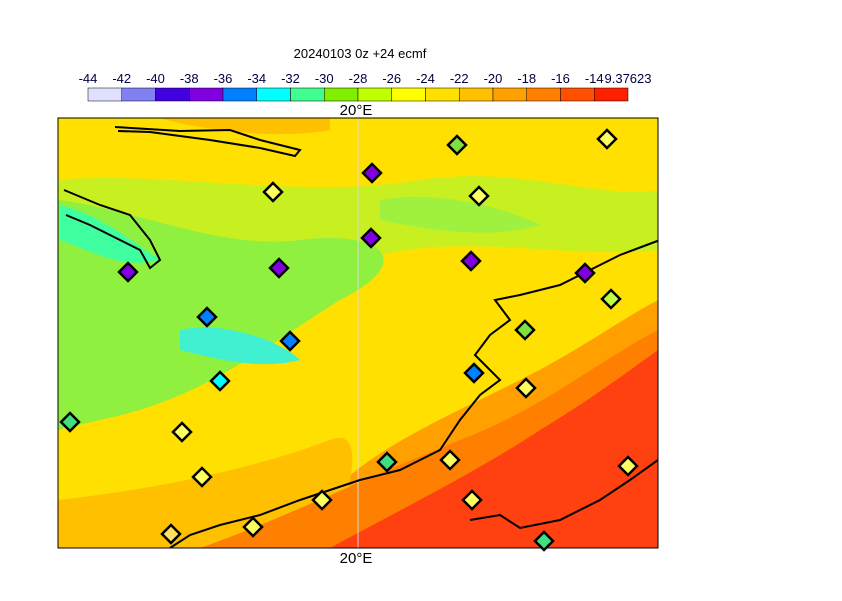 The width and height of the screenshot is (842, 601). Describe the element at coordinates (256, 78) in the screenshot. I see `colorbar-label: -34` at that location.